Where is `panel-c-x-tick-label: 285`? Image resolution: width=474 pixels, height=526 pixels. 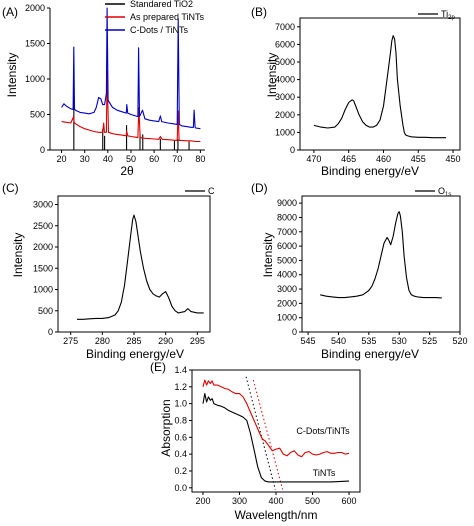
panel-c-x-tick-label: 285 is located at coordinates (133, 341).